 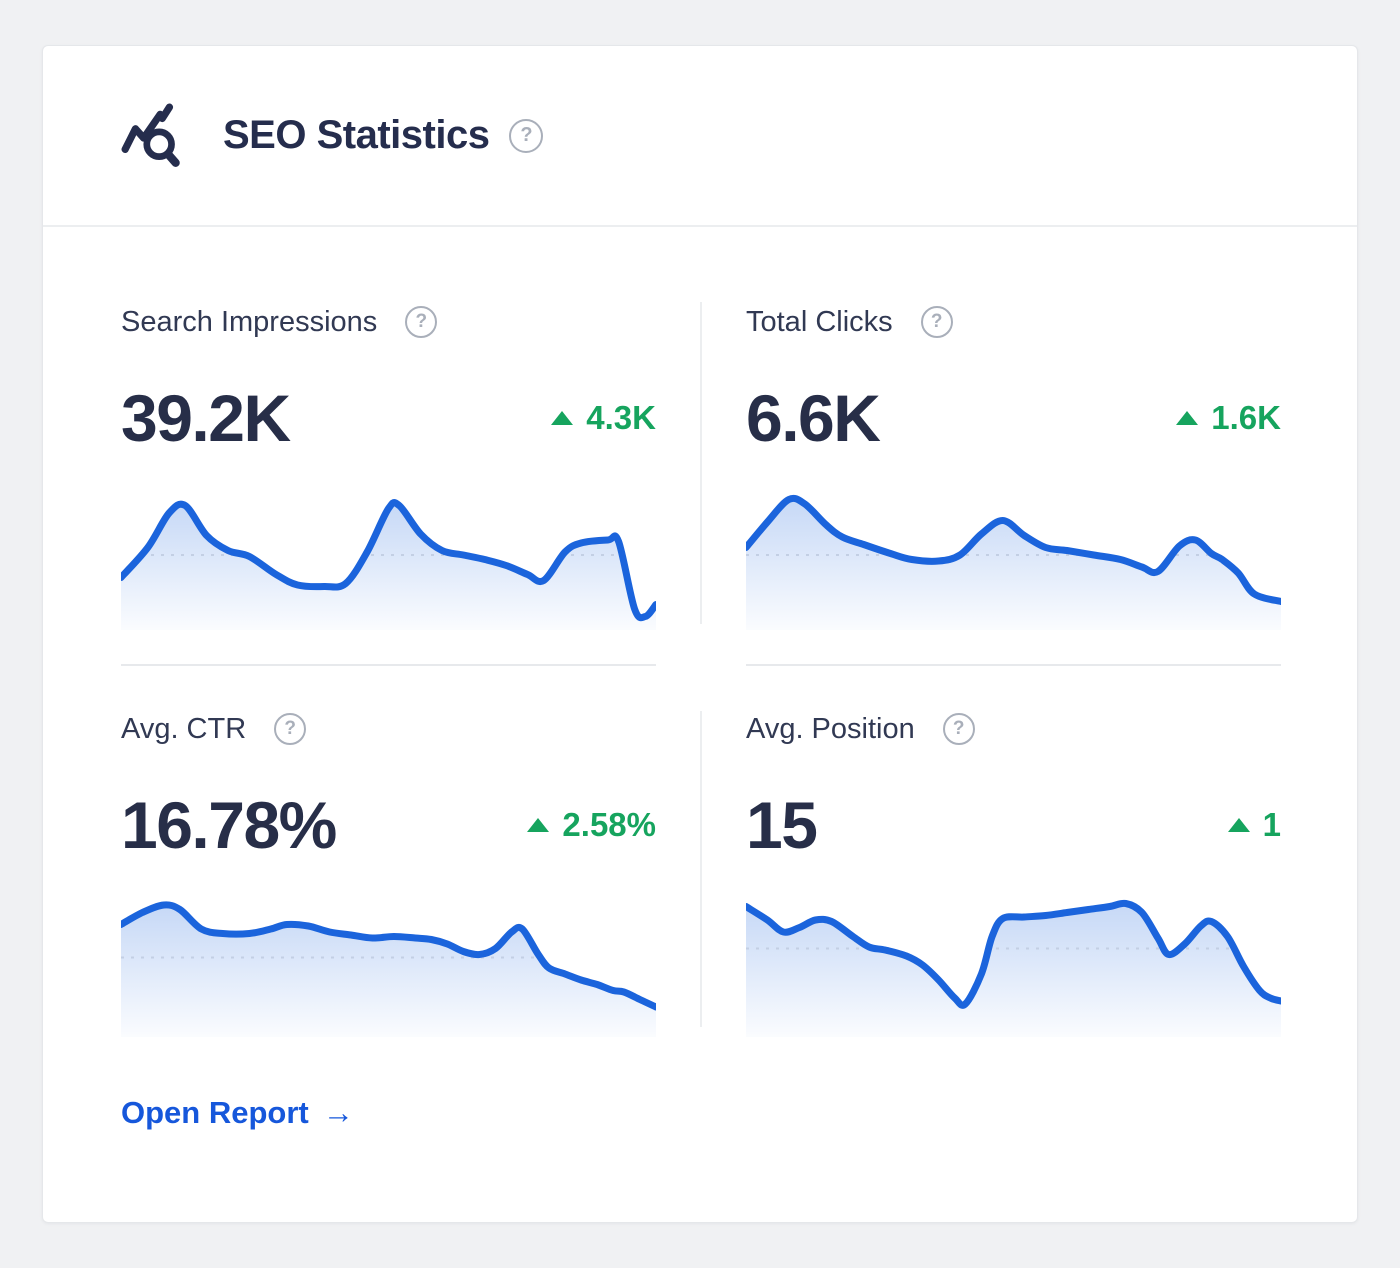 I want to click on metric-delta: 1.6K, so click(x=1228, y=418).